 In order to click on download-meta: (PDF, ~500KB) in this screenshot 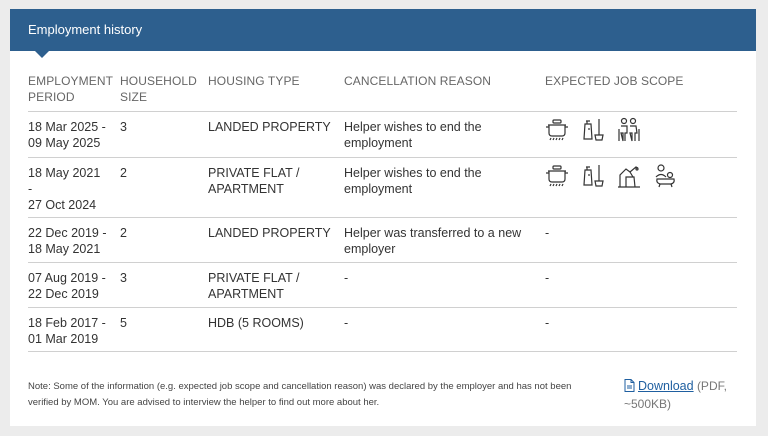, I will do `click(675, 395)`.